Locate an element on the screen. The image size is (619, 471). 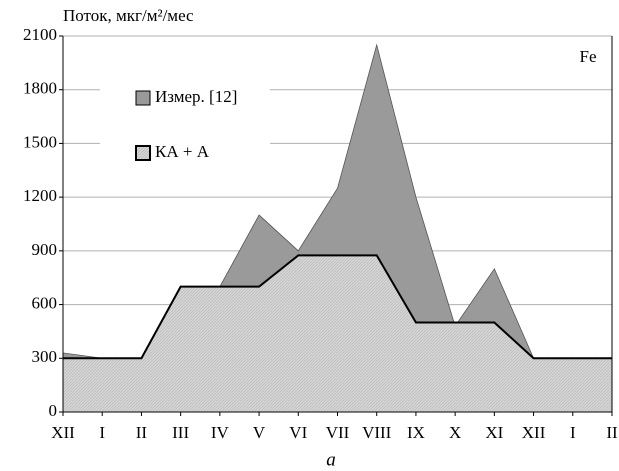
y-tick-label: 1200 is located at coordinates (40, 195).